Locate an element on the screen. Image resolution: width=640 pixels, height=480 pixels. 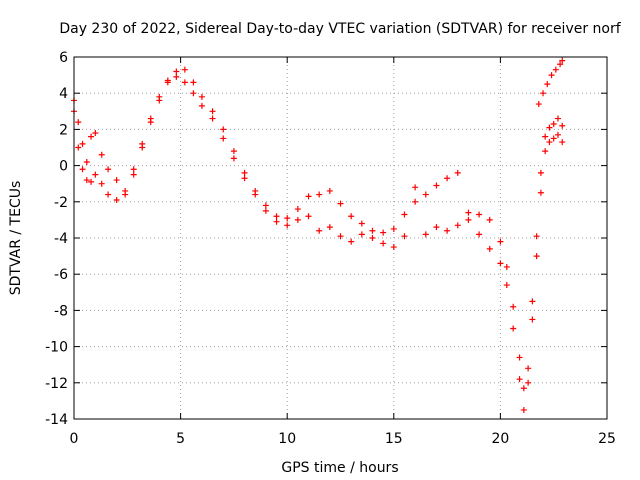
y-tick-label: -10 is located at coordinates (56, 348).